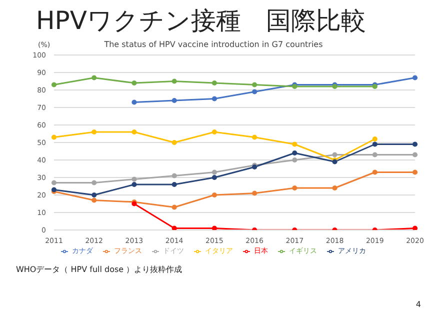 The height and width of the screenshot is (320, 427). I want to click on chart-title: HPVワクチン接種 国際比較, so click(201, 21).